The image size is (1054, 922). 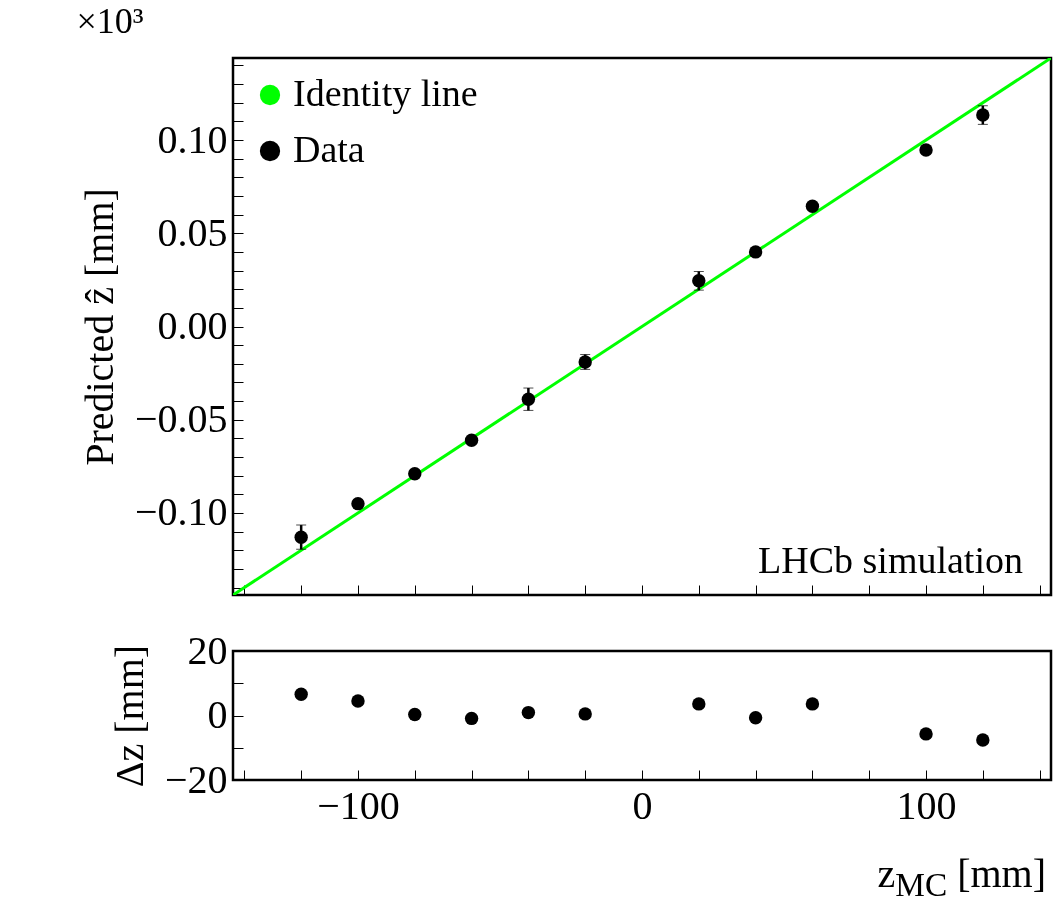 What do you see at coordinates (192, 325) in the screenshot?
I see `y-tick-label: 0.00` at bounding box center [192, 325].